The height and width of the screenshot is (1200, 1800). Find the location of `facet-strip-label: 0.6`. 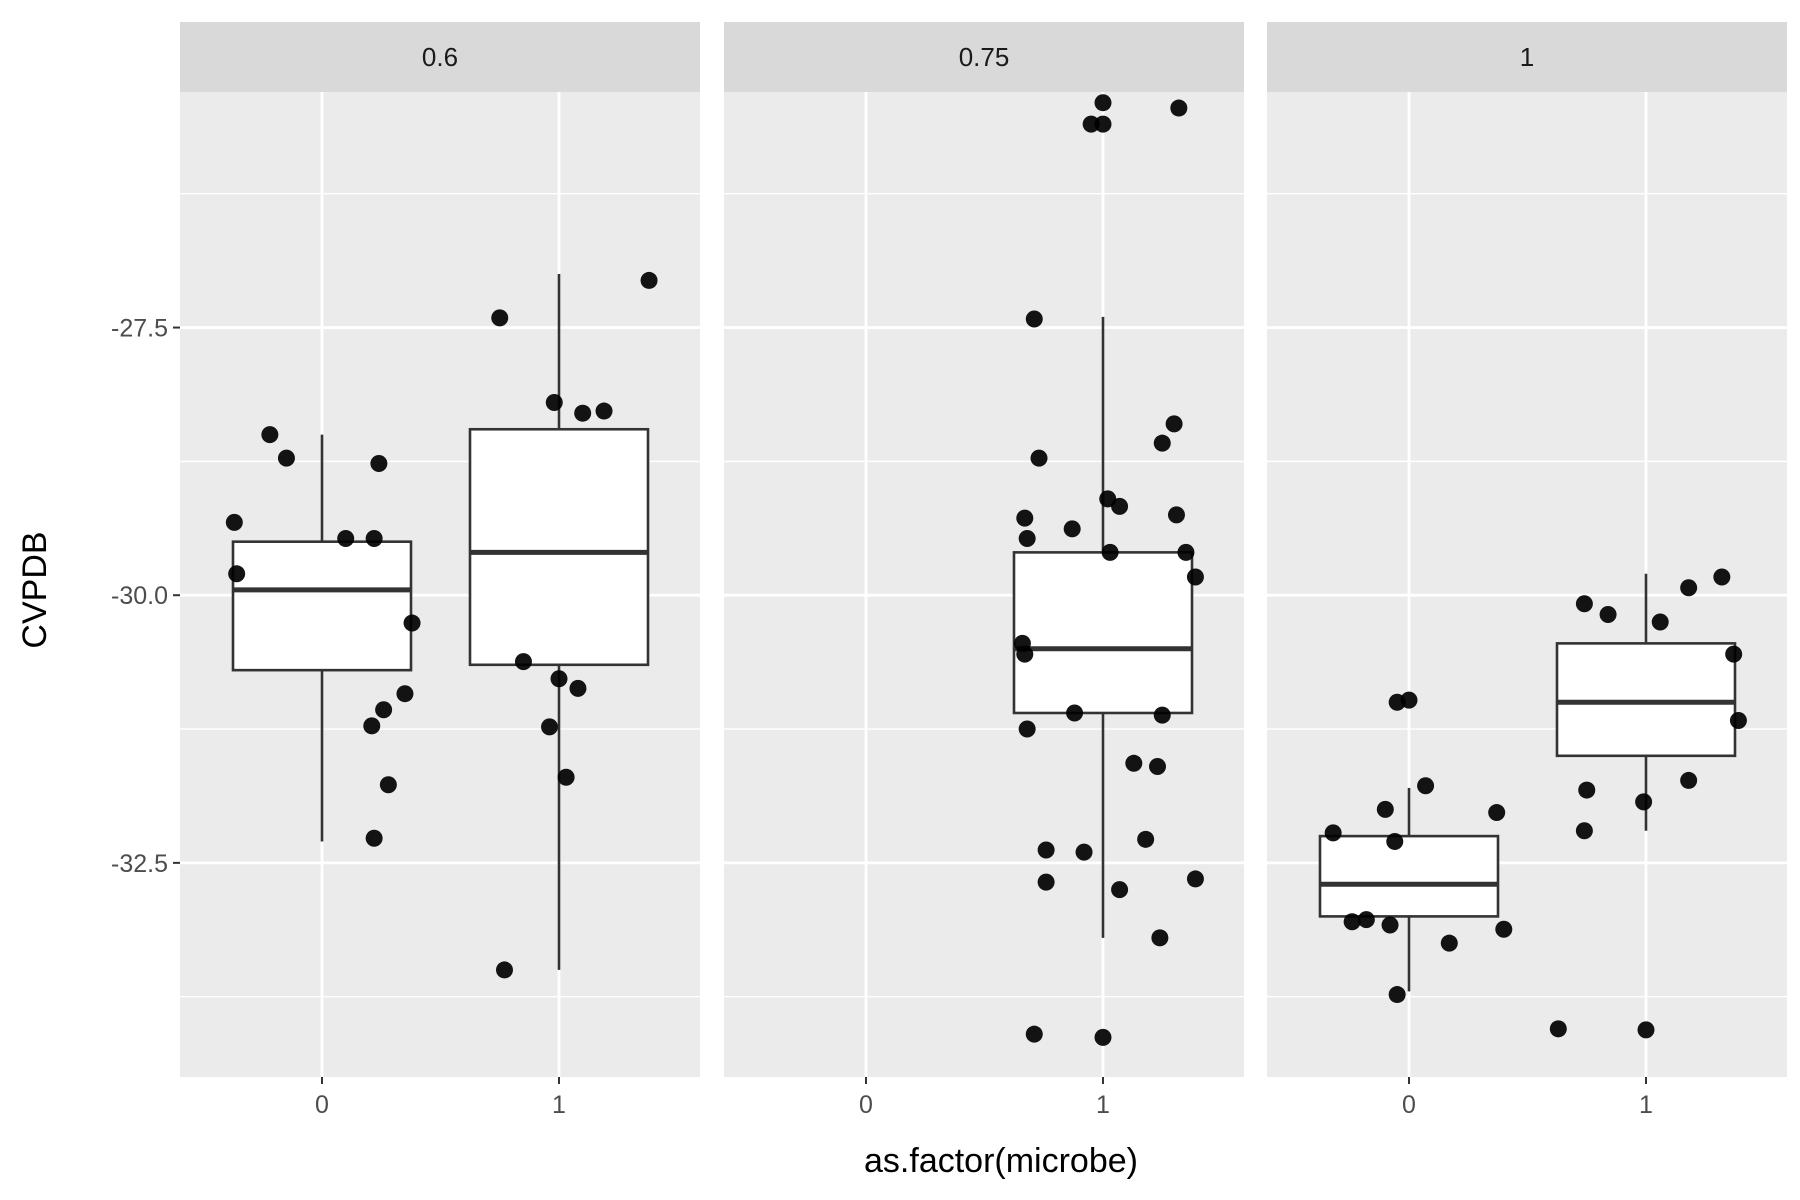

facet-strip-label: 0.6 is located at coordinates (440, 57).